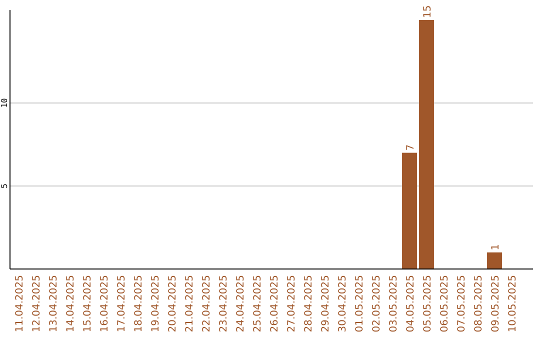 This screenshot has width=540, height=340. Describe the element at coordinates (343, 303) in the screenshot. I see `x-tick-label: 30.04.2025` at that location.